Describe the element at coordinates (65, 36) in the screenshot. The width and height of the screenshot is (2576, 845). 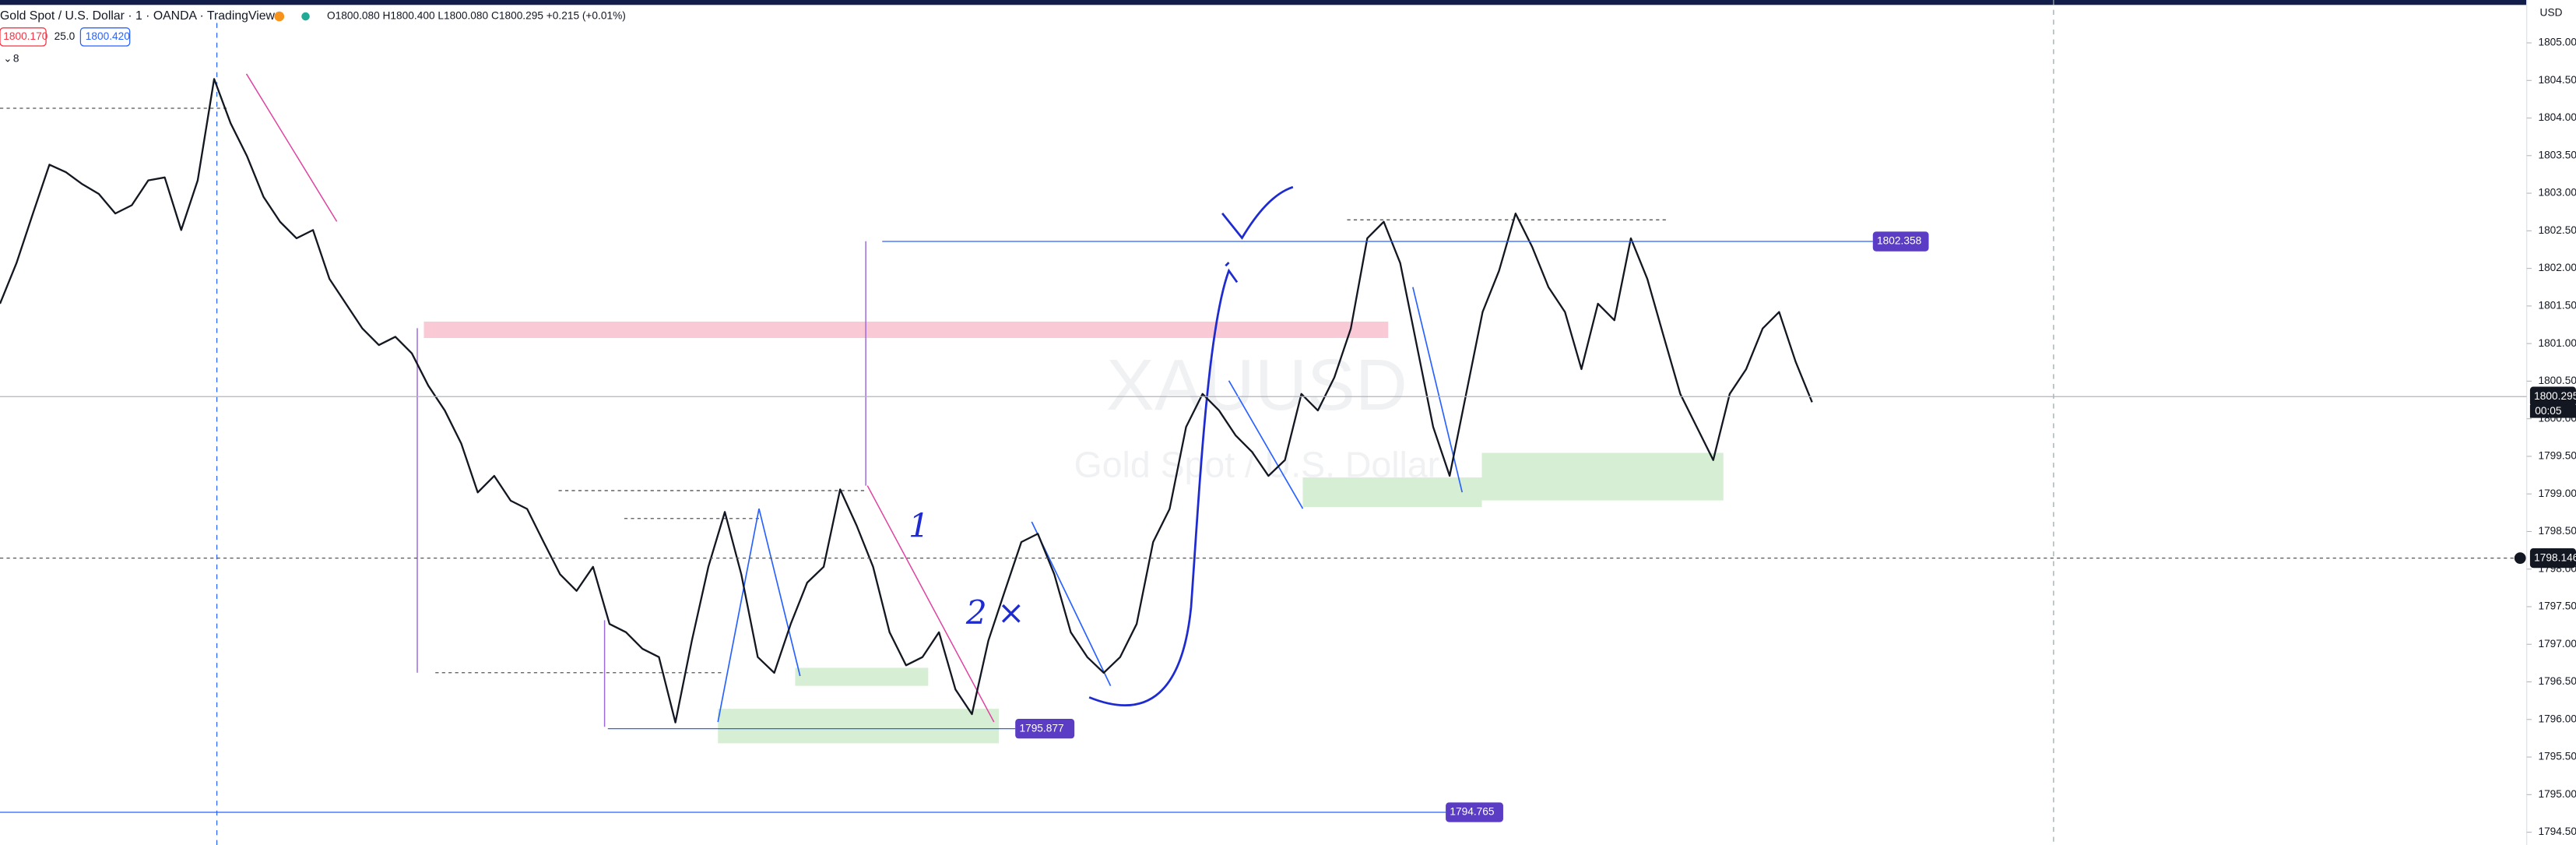
I see `spread: 25.0` at that location.